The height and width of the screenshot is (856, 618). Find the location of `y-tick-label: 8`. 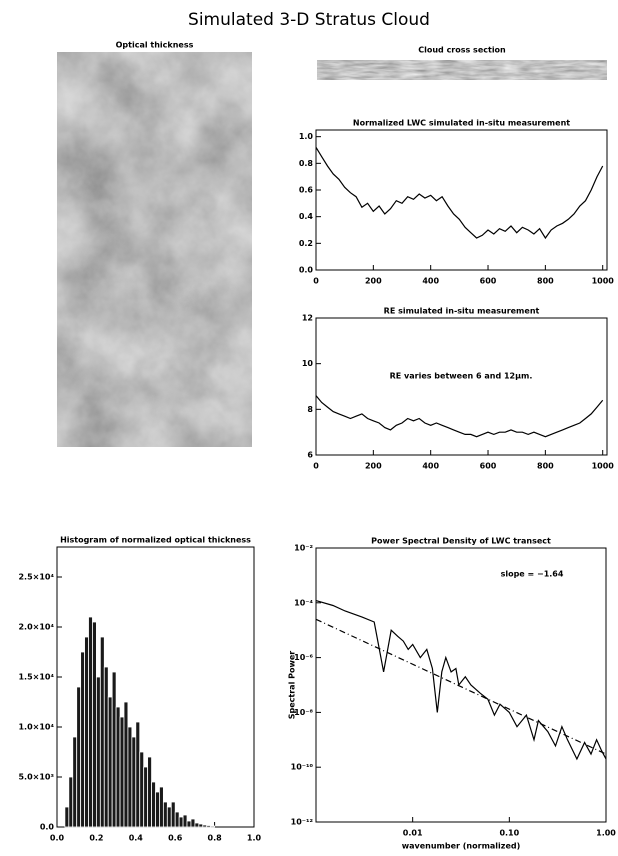

y-tick-label: 8 is located at coordinates (310, 409).